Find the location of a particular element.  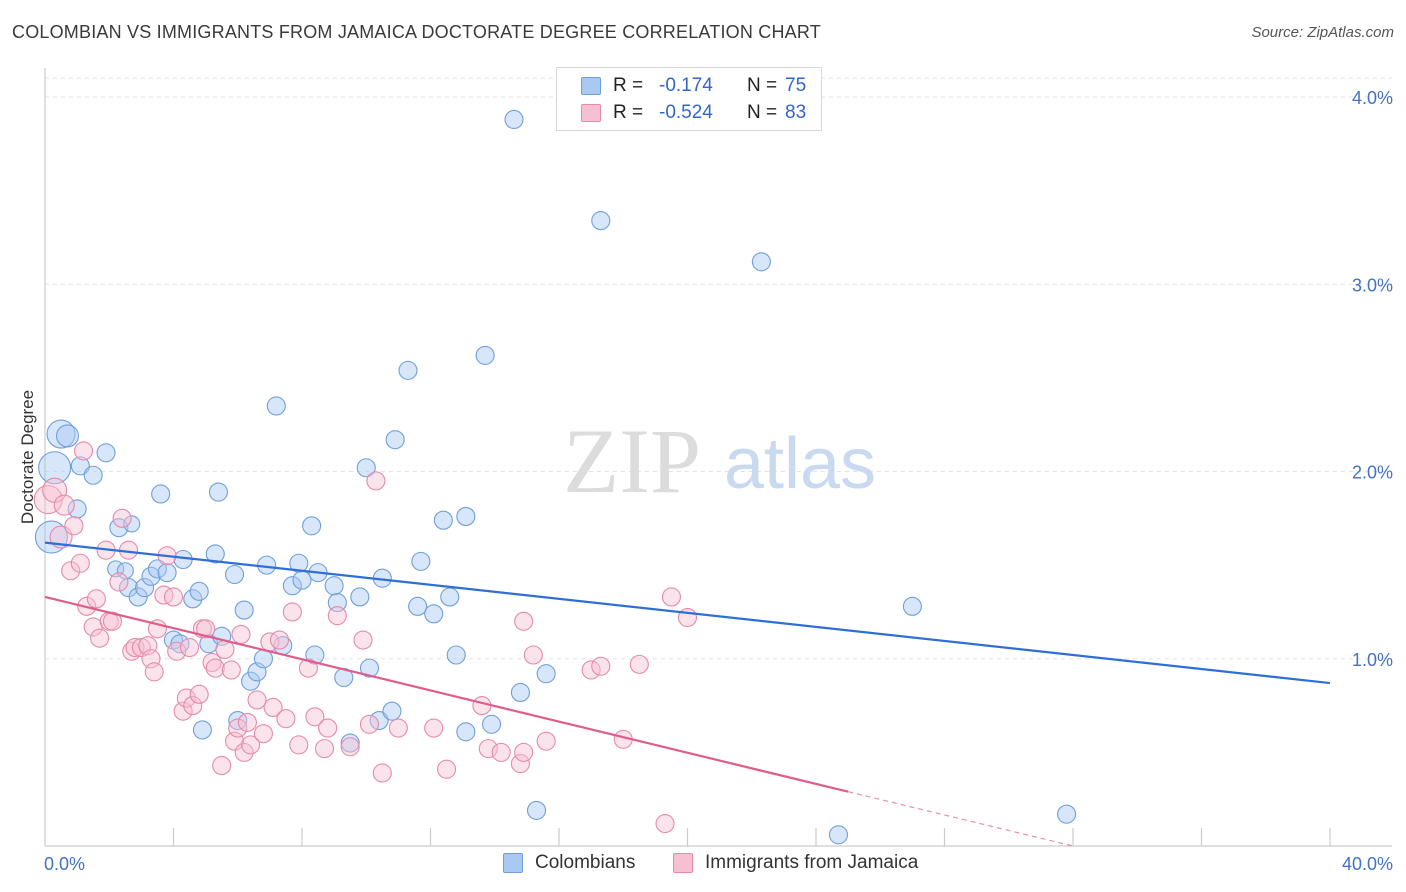

legend-item-jamaica: Immigrants from Jamaica is located at coordinates (795, 863).